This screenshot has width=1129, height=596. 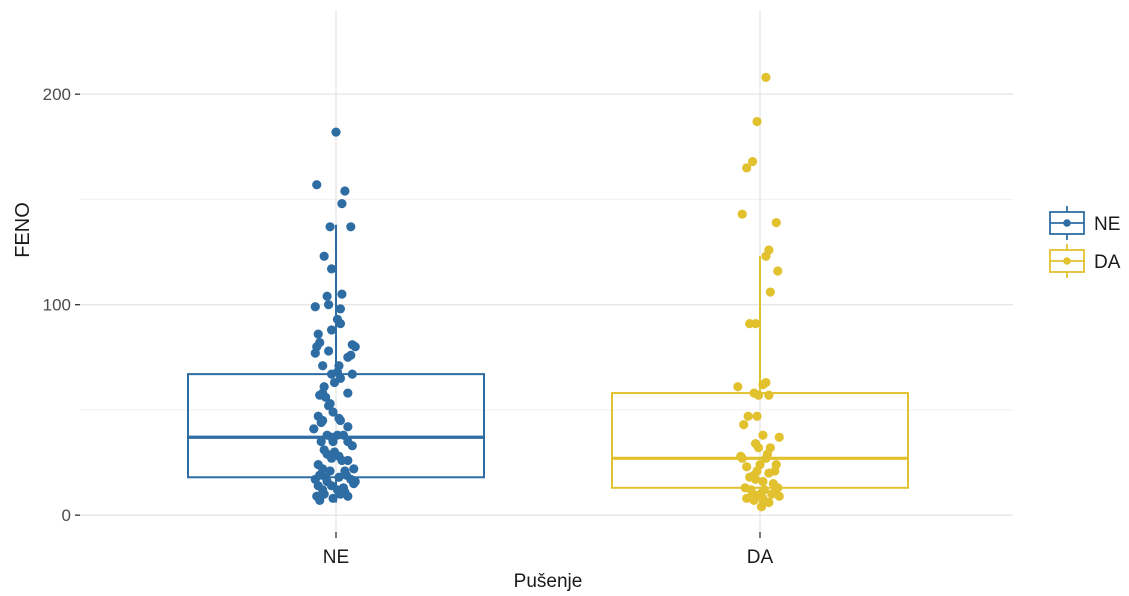 I want to click on legend-label: DA, so click(x=1107, y=262).